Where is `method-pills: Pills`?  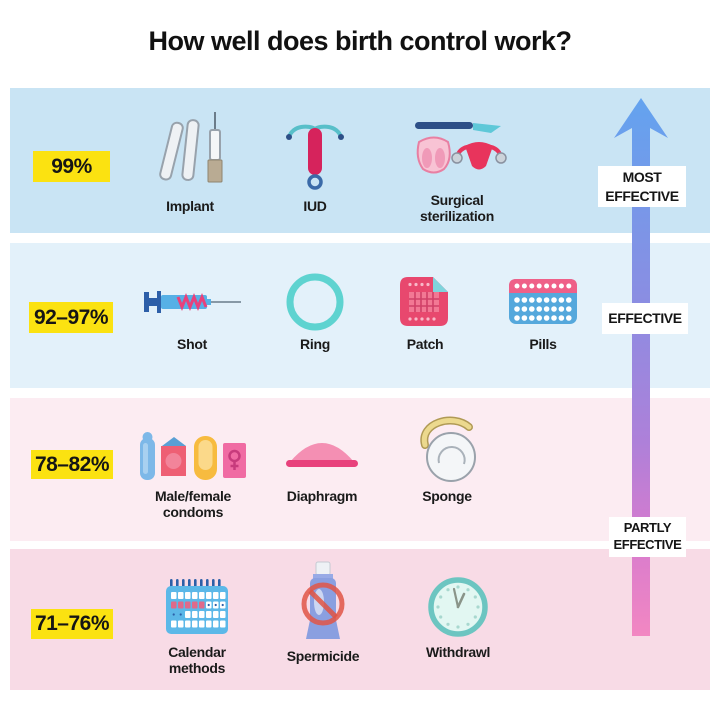 method-pills: Pills is located at coordinates (543, 312).